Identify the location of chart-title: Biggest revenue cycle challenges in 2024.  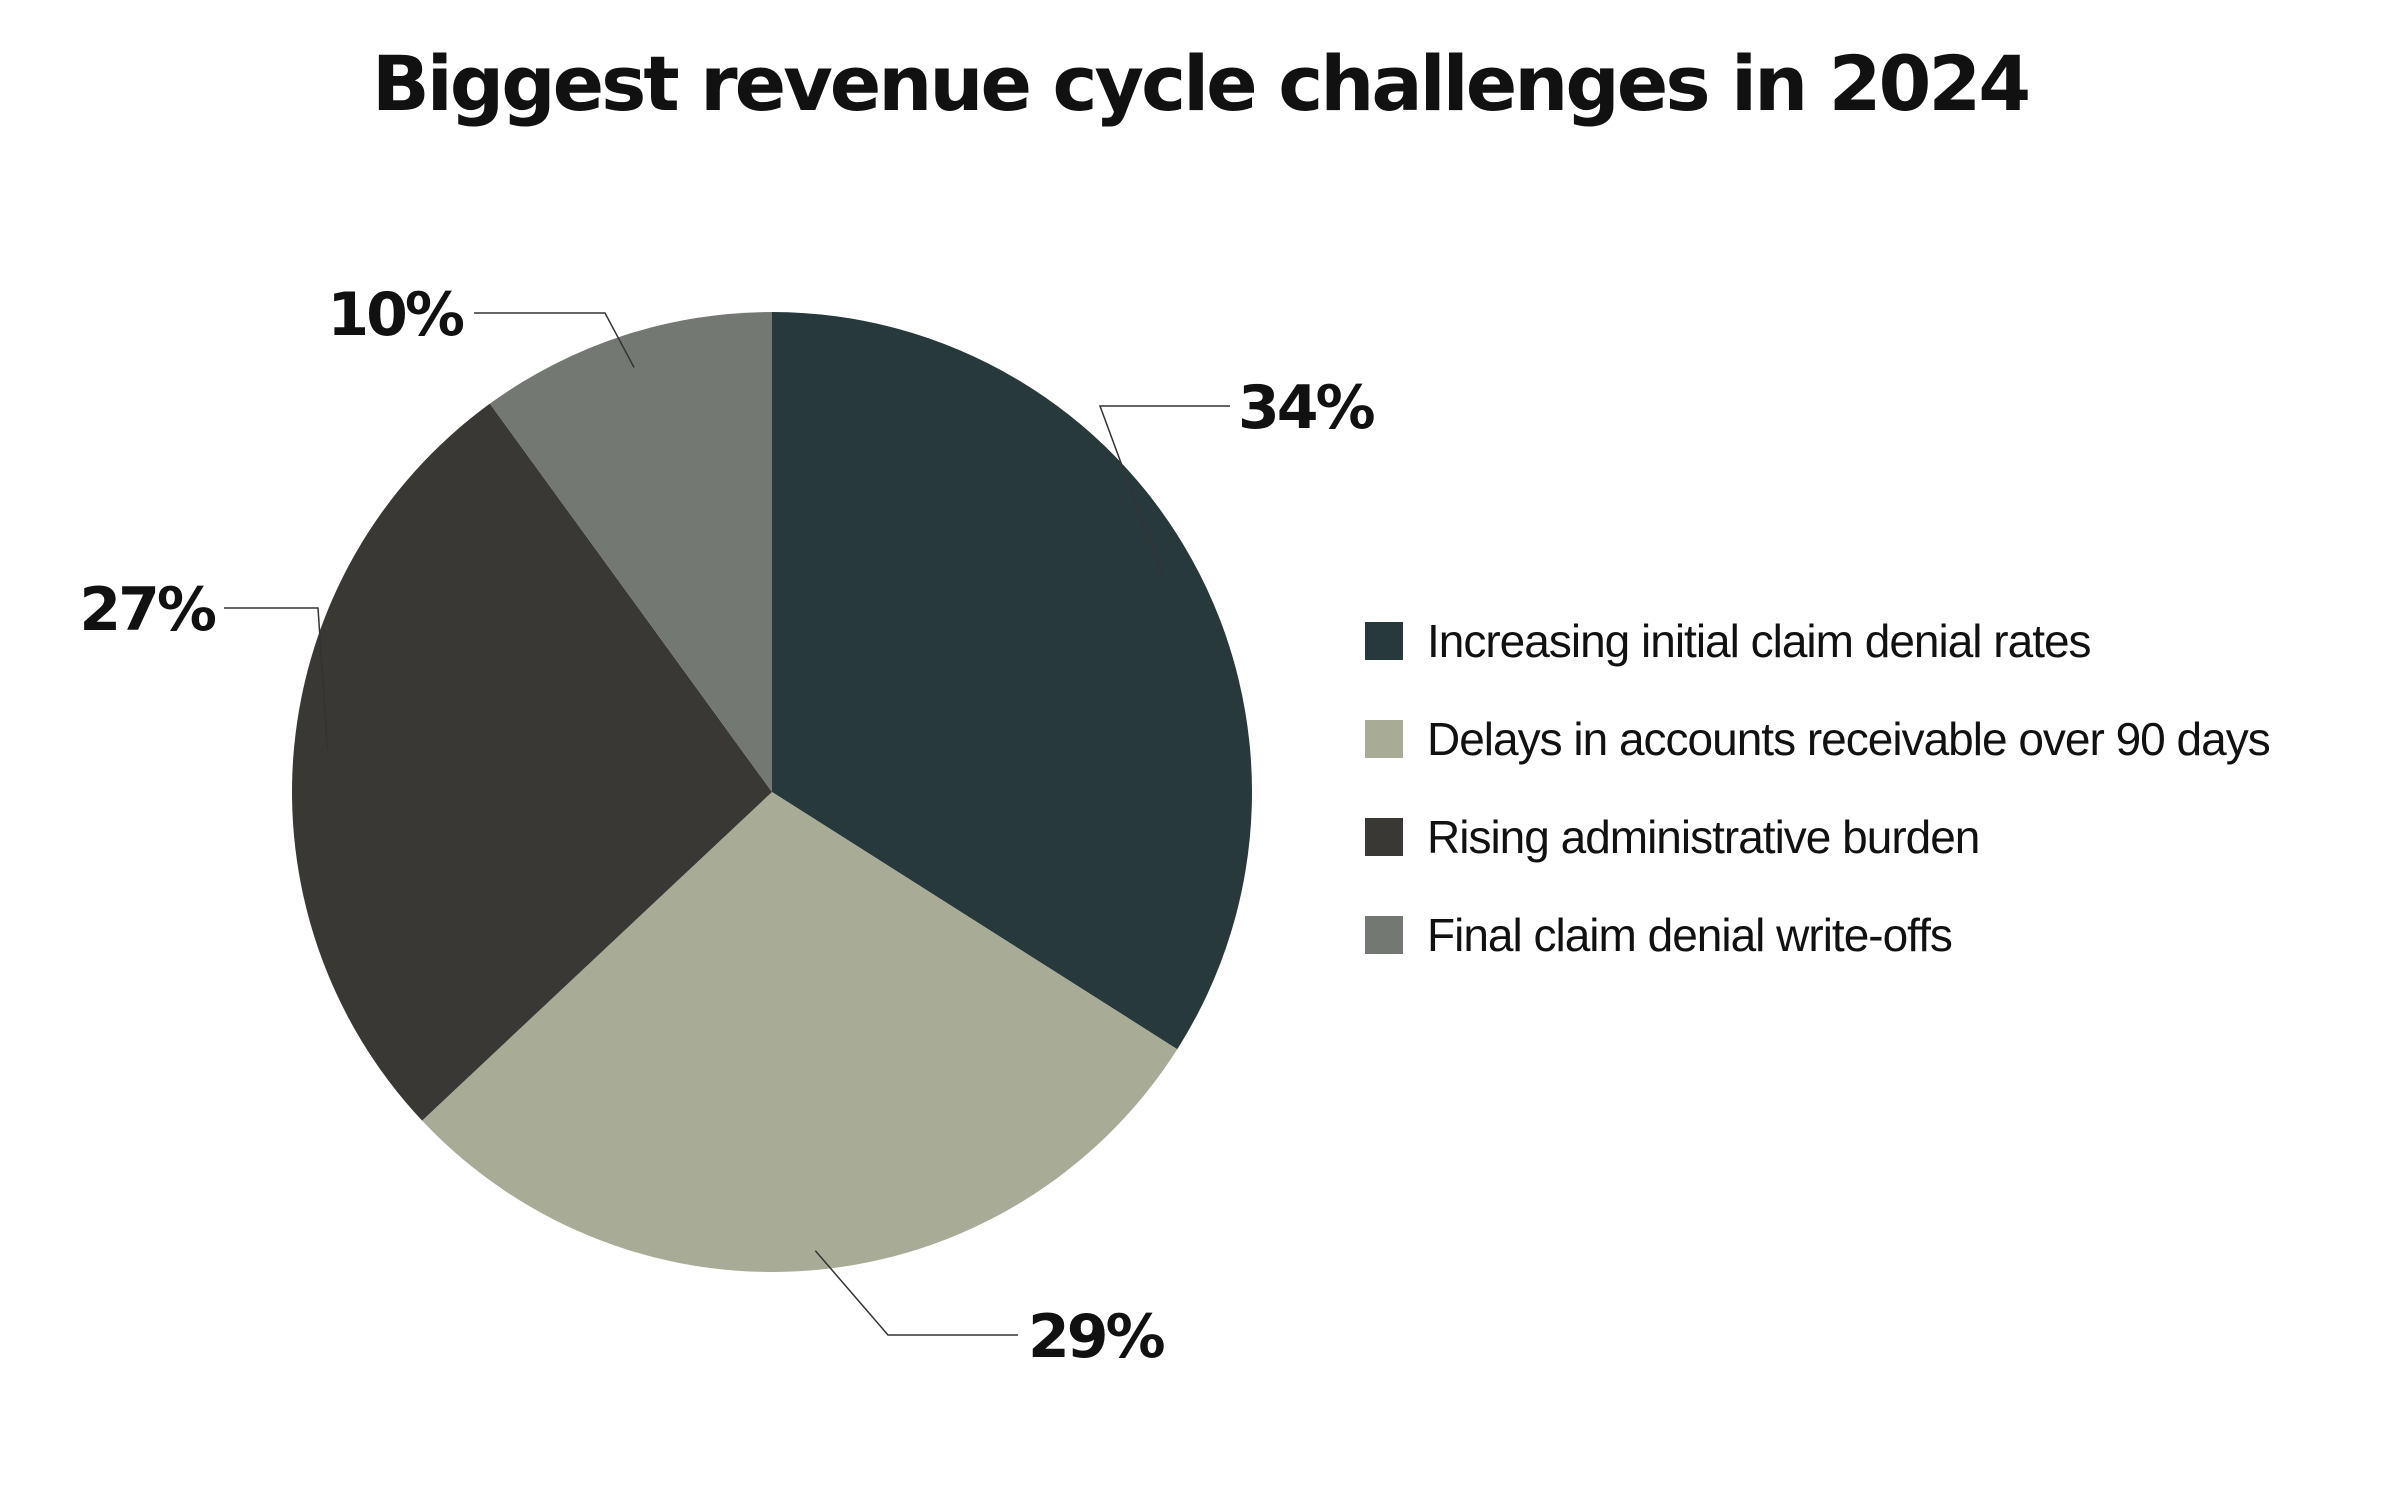
(1201, 83).